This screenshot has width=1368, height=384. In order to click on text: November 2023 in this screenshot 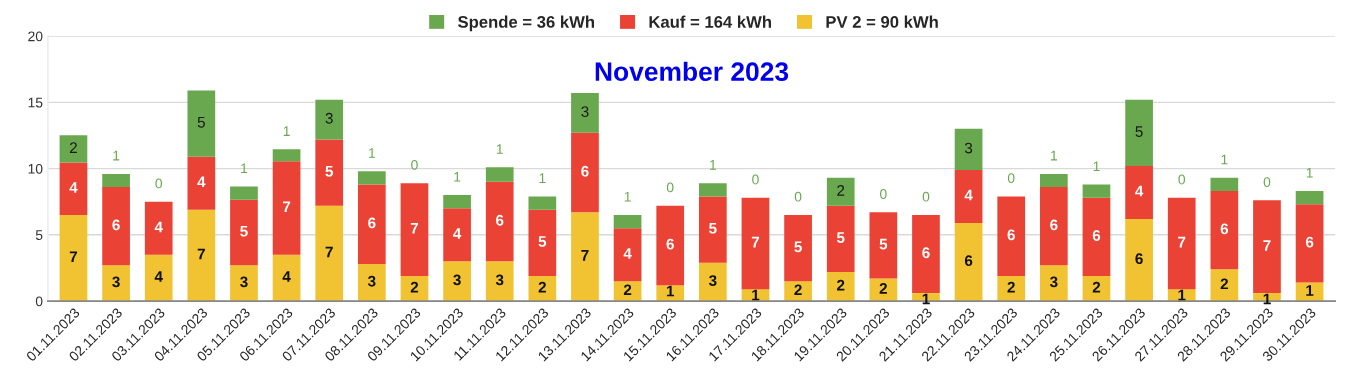, I will do `click(692, 71)`.